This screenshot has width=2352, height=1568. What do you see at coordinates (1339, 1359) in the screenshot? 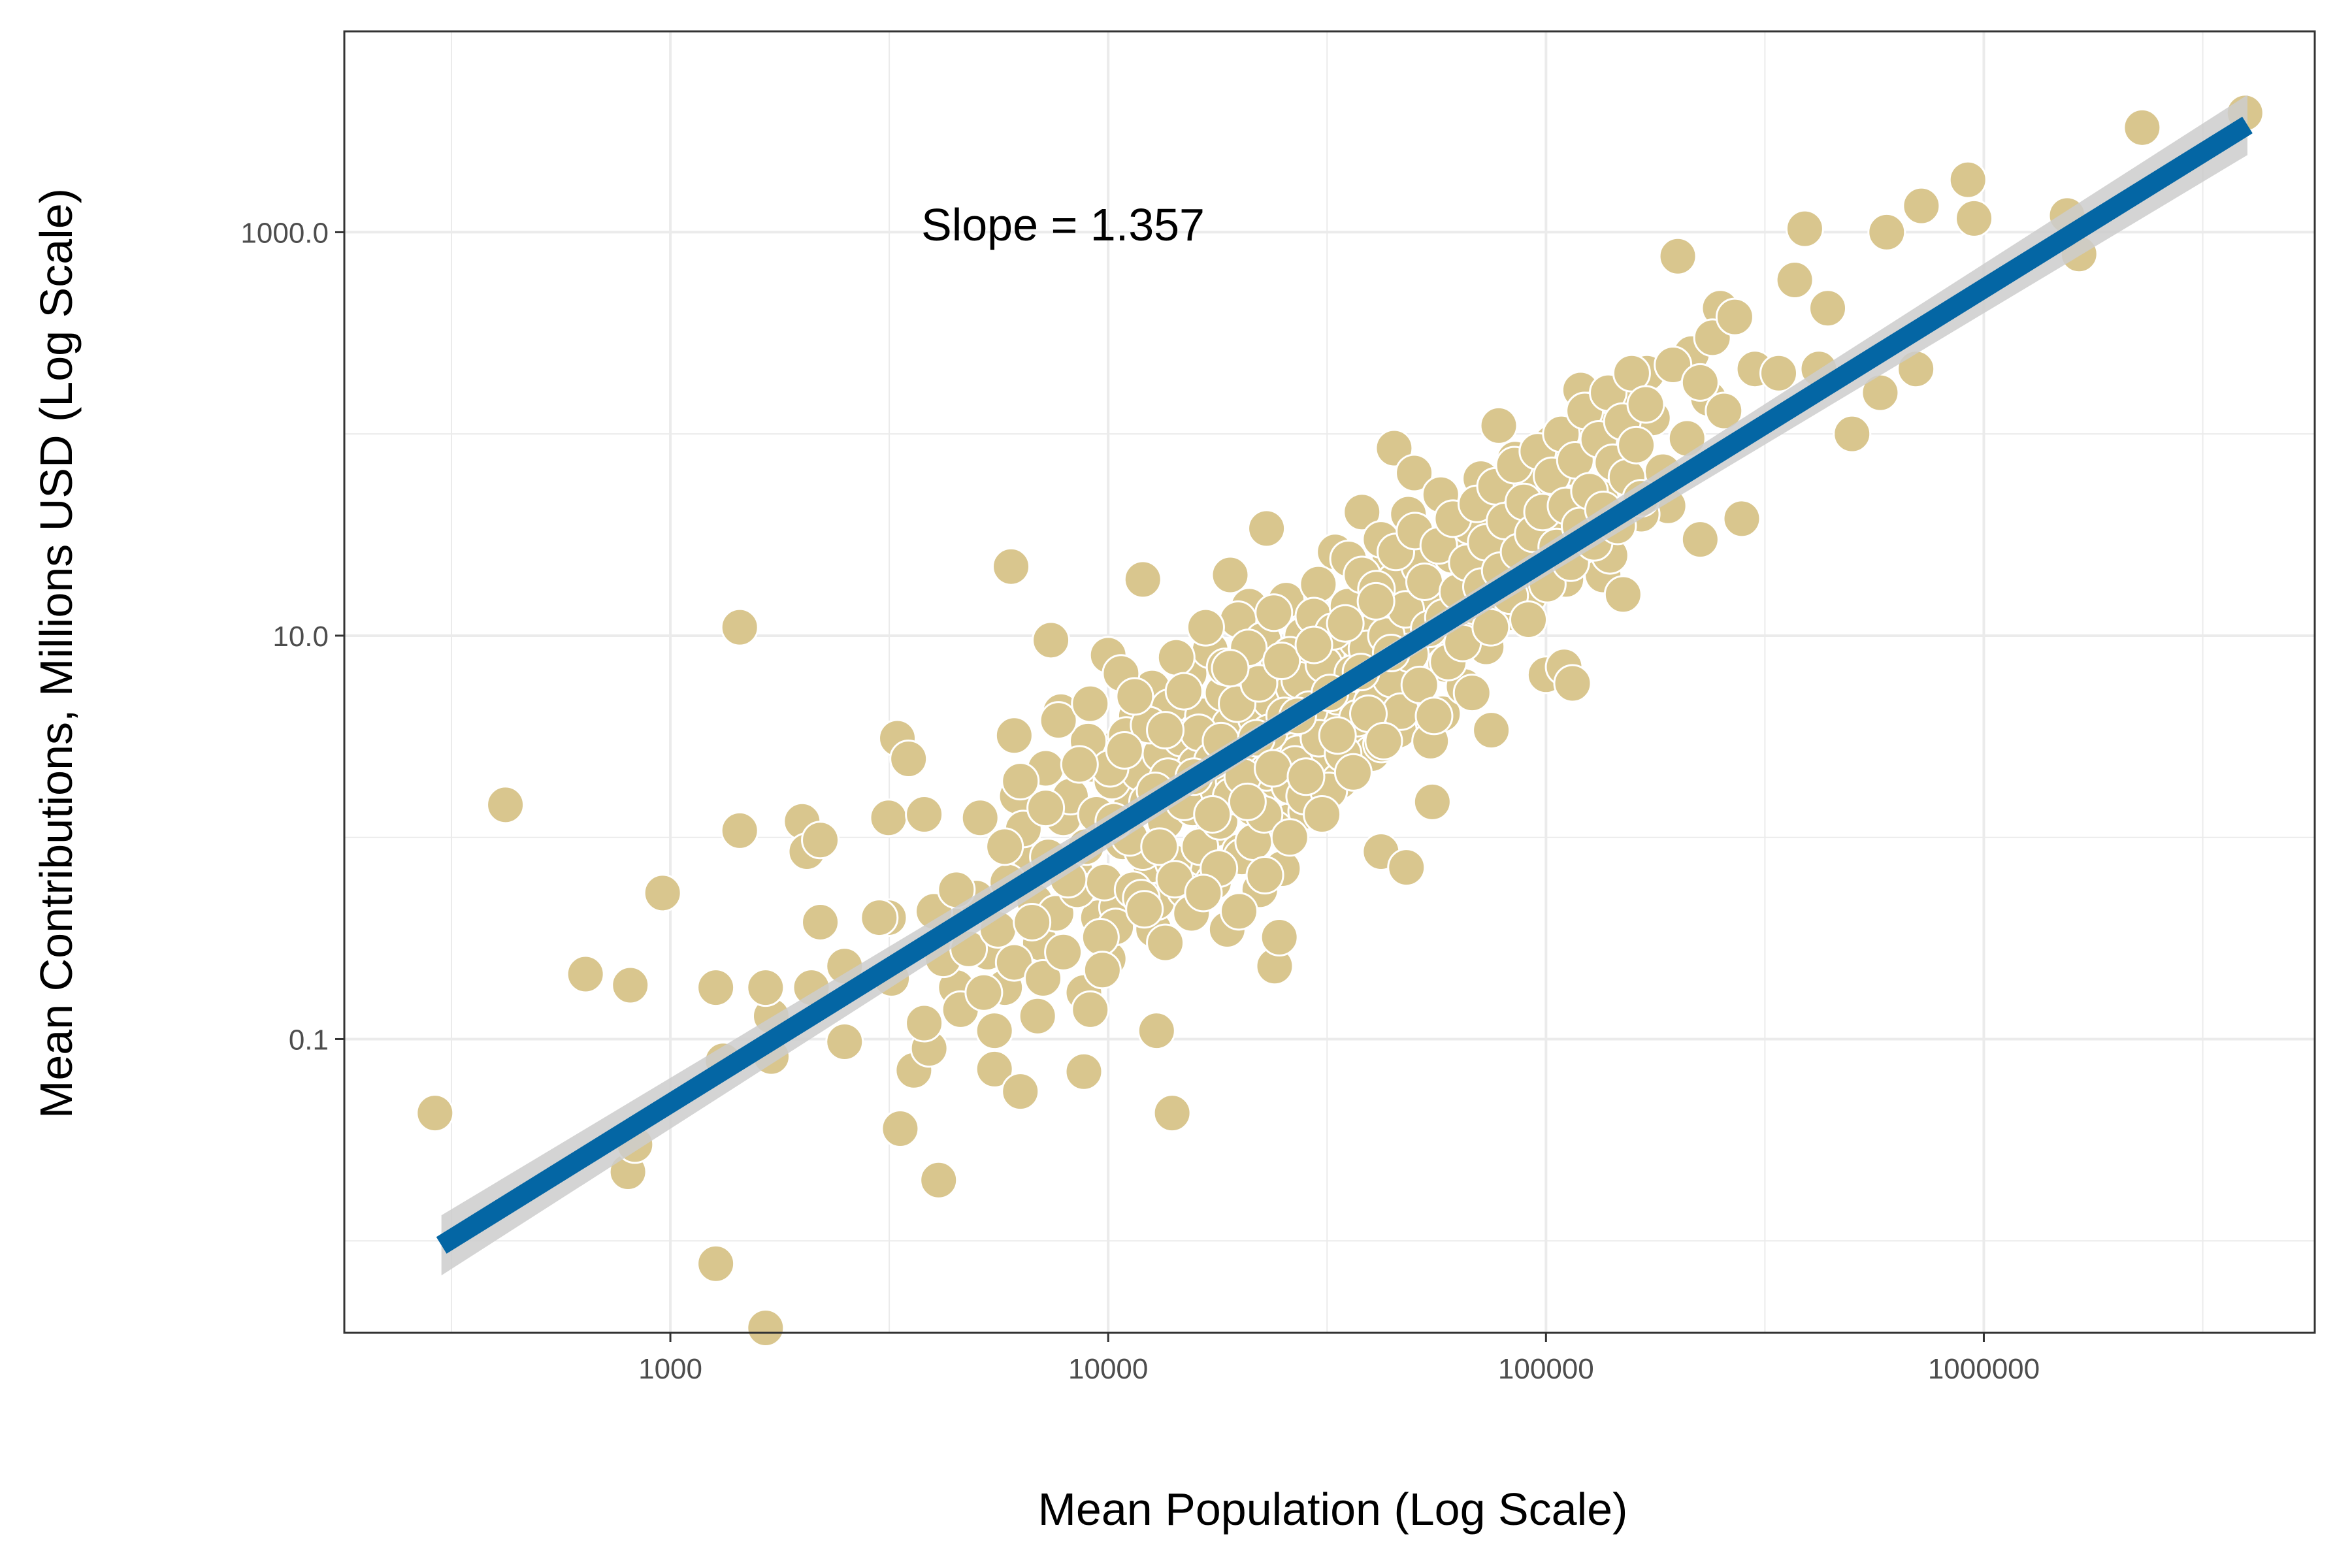
I see `x-axis-ticks: 1000 10000 100000 1000000` at bounding box center [1339, 1359].